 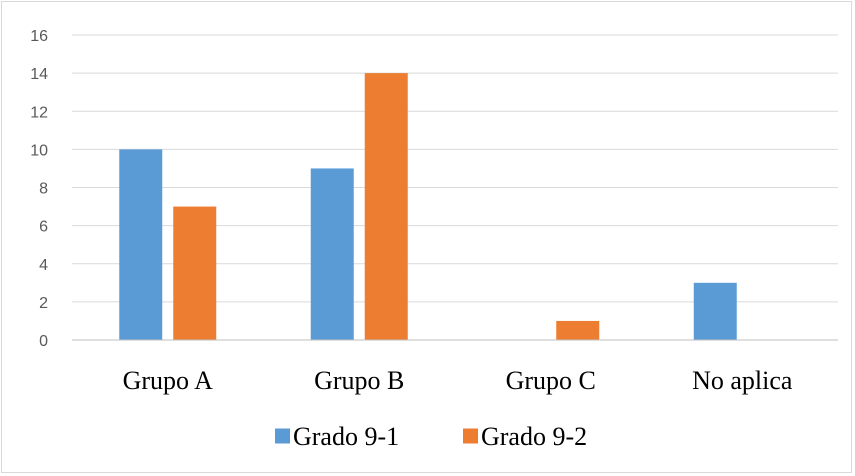 What do you see at coordinates (39, 150) in the screenshot?
I see `y-tick-label: 10` at bounding box center [39, 150].